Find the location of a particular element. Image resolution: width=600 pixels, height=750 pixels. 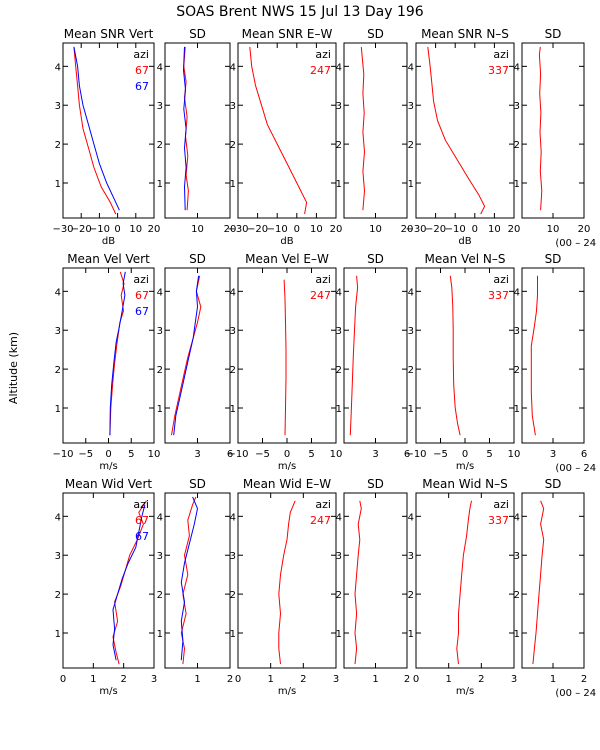

panel-r1-c3: SD 1 2 3 4 3 6 is located at coordinates (373, 356).